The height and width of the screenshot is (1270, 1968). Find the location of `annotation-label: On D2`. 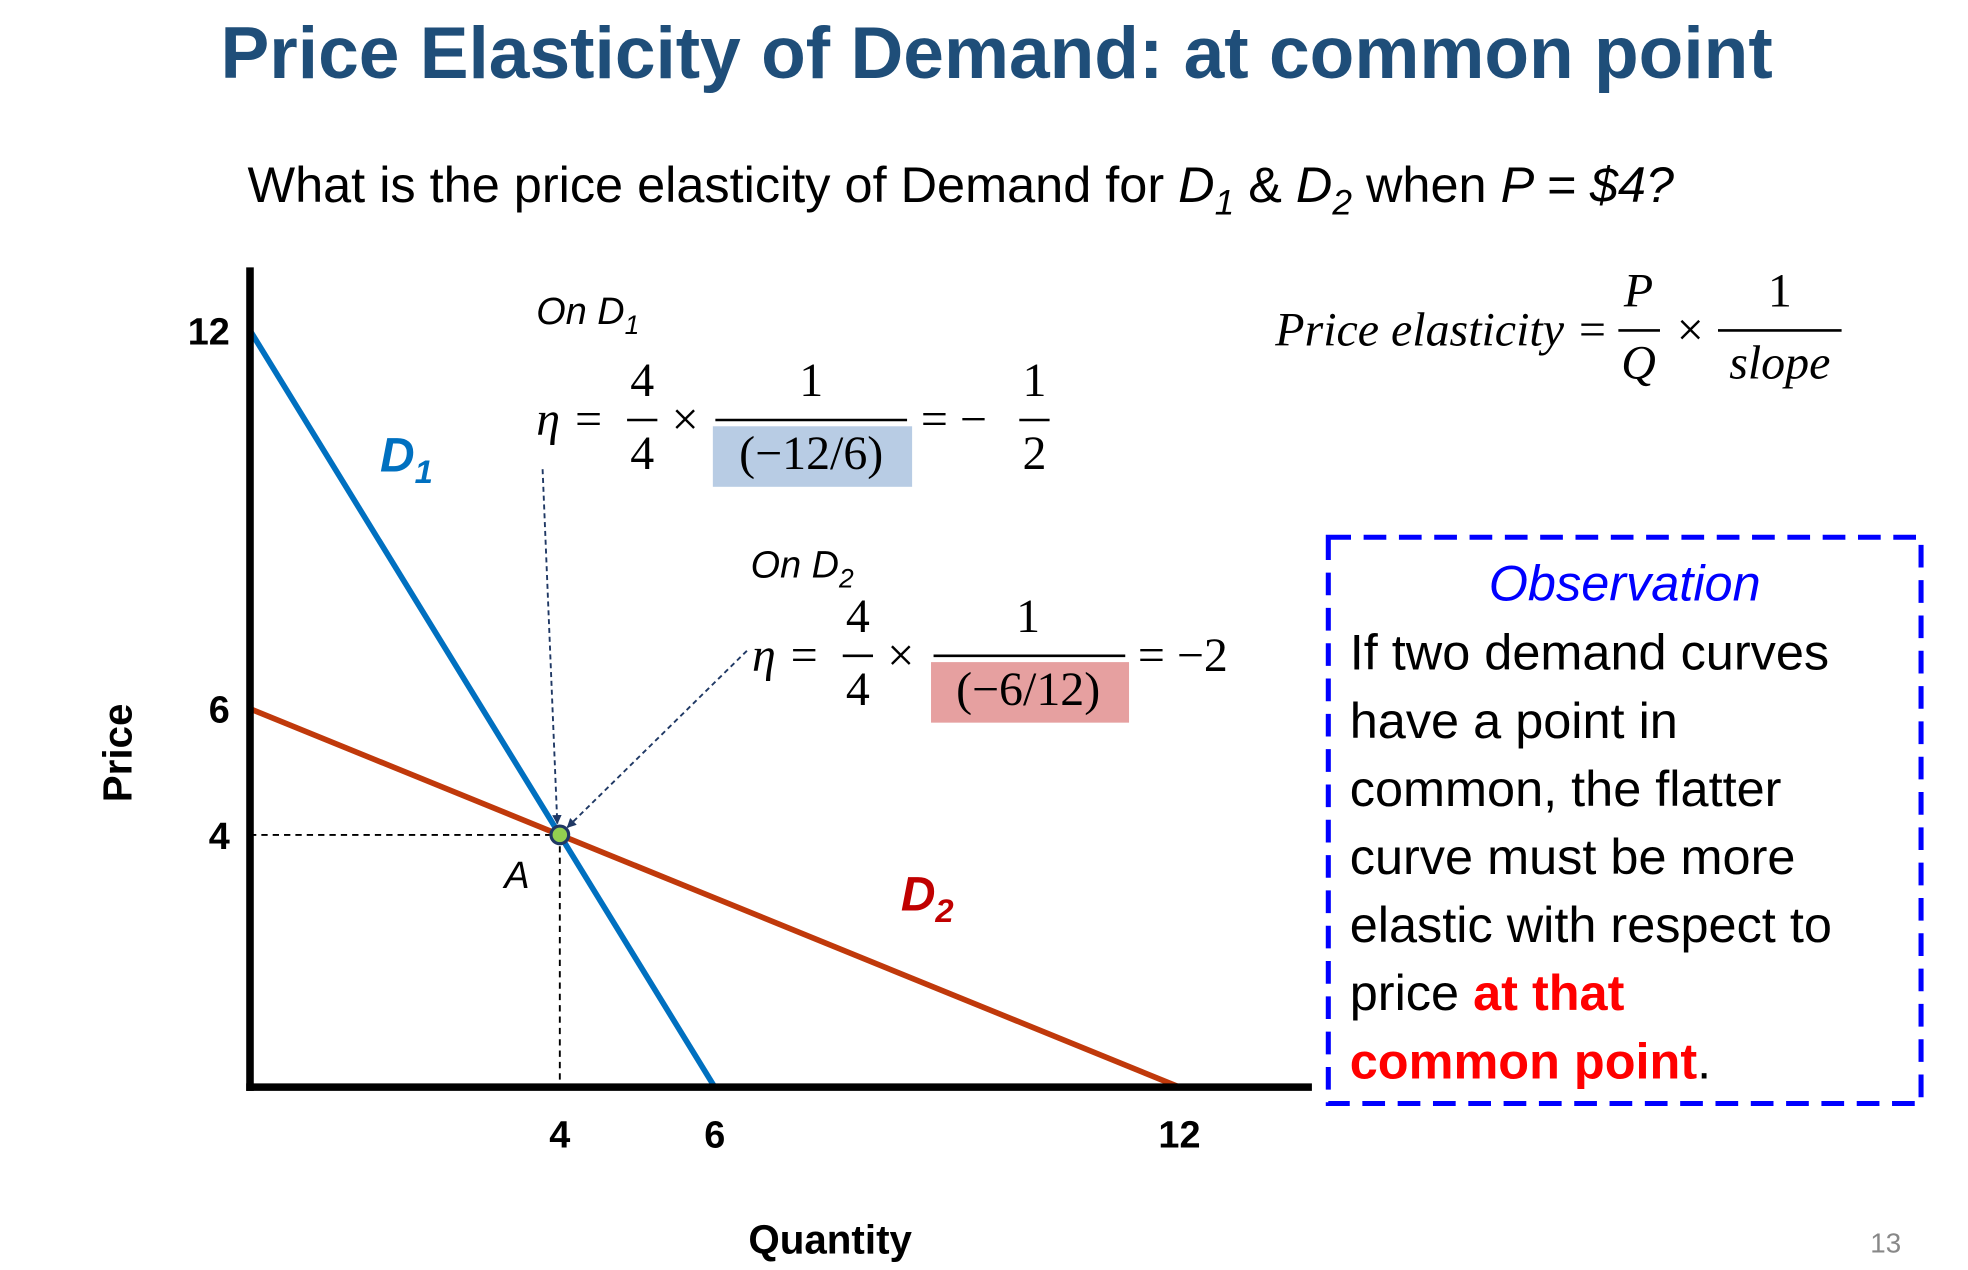

annotation-label: On D2 is located at coordinates (802, 569).